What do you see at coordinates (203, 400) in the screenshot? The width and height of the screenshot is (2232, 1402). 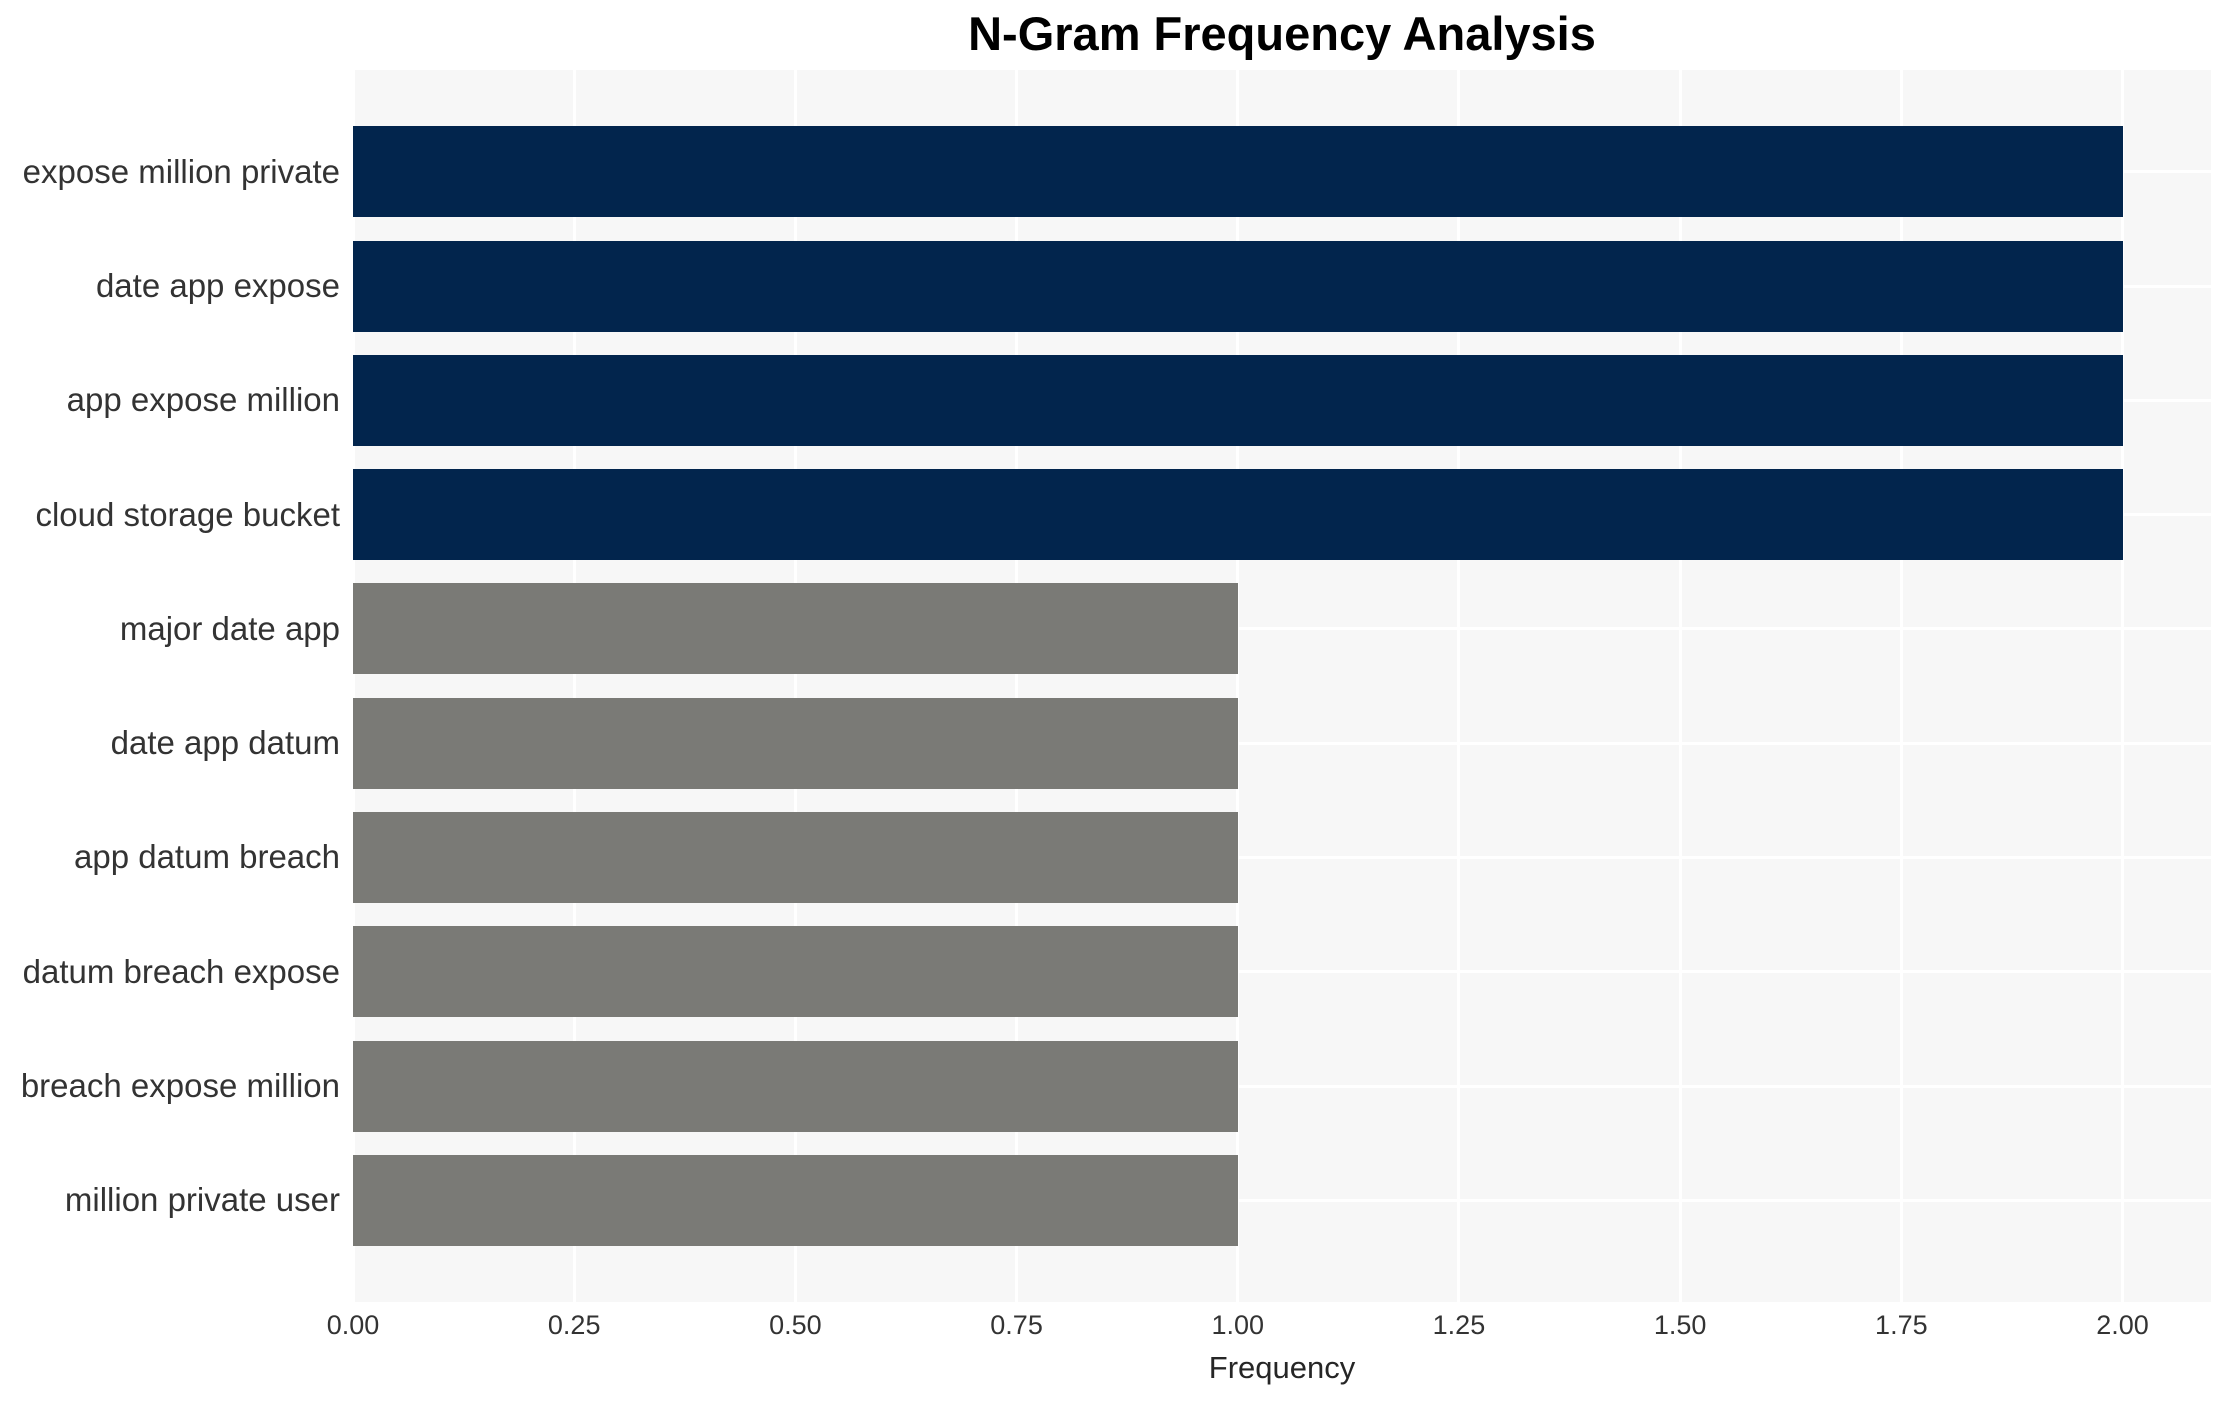 I see `y-tick-label: app expose million` at bounding box center [203, 400].